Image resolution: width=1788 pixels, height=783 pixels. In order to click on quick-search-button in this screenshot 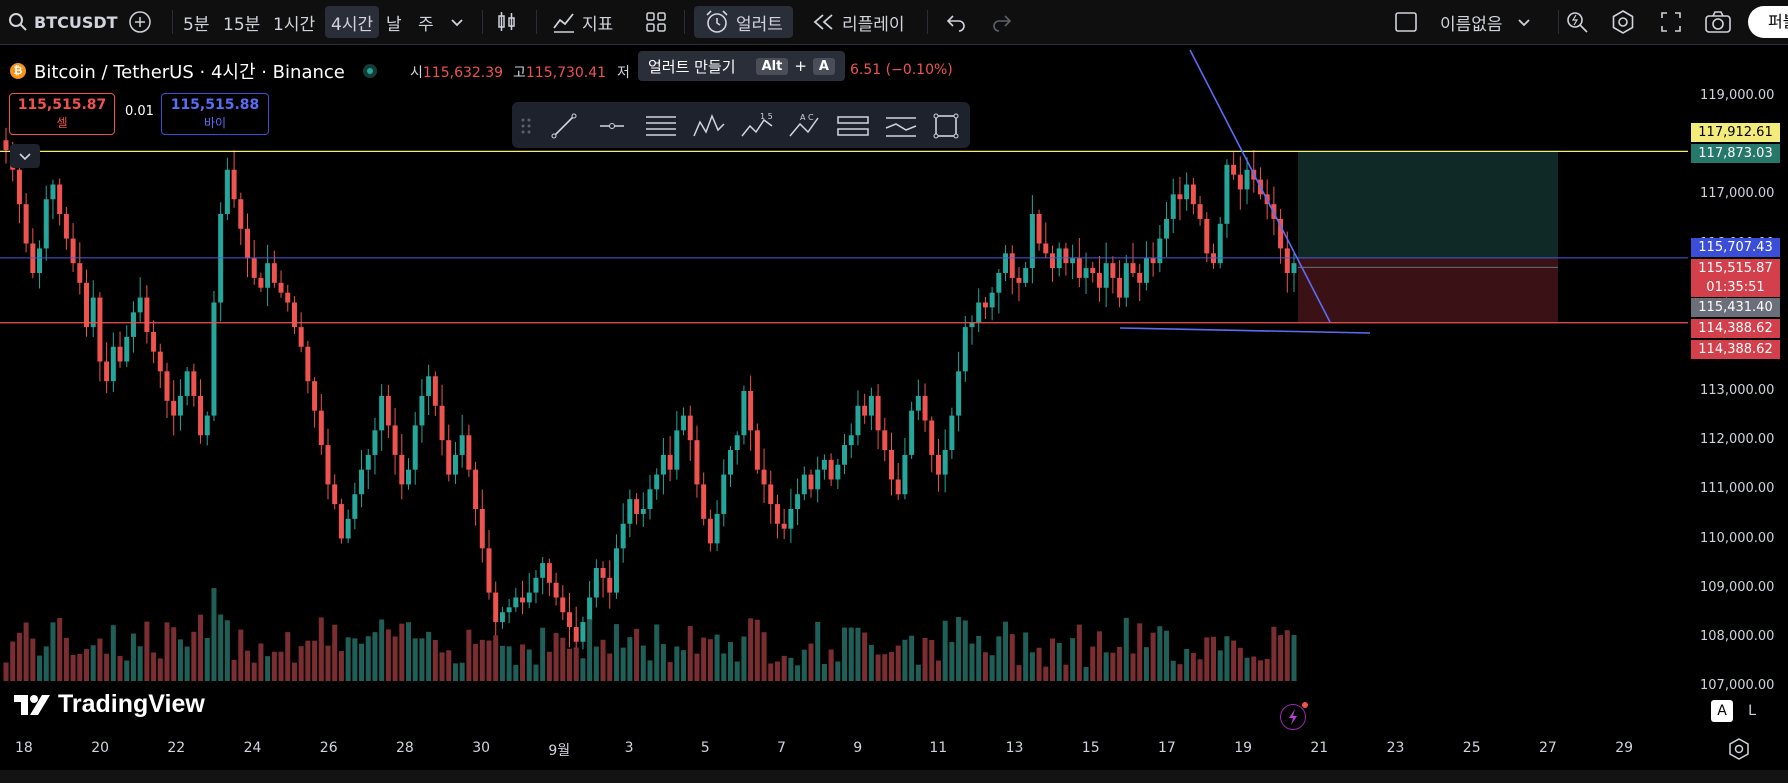, I will do `click(1577, 22)`.